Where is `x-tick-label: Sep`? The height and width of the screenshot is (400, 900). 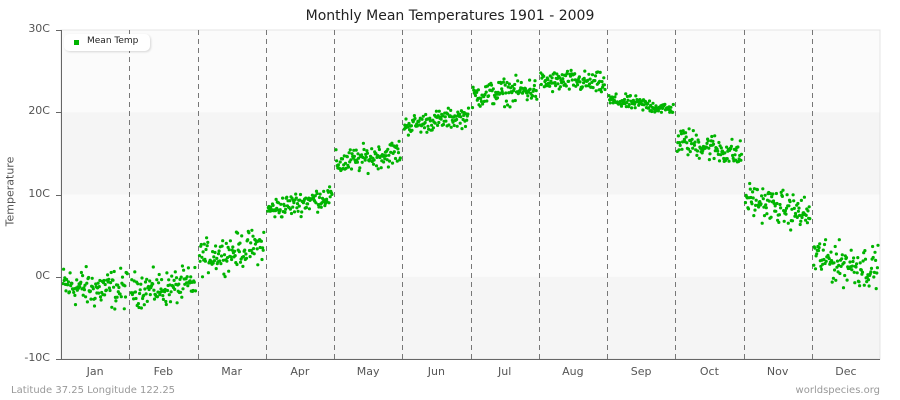
x-tick-label: Sep is located at coordinates (641, 371).